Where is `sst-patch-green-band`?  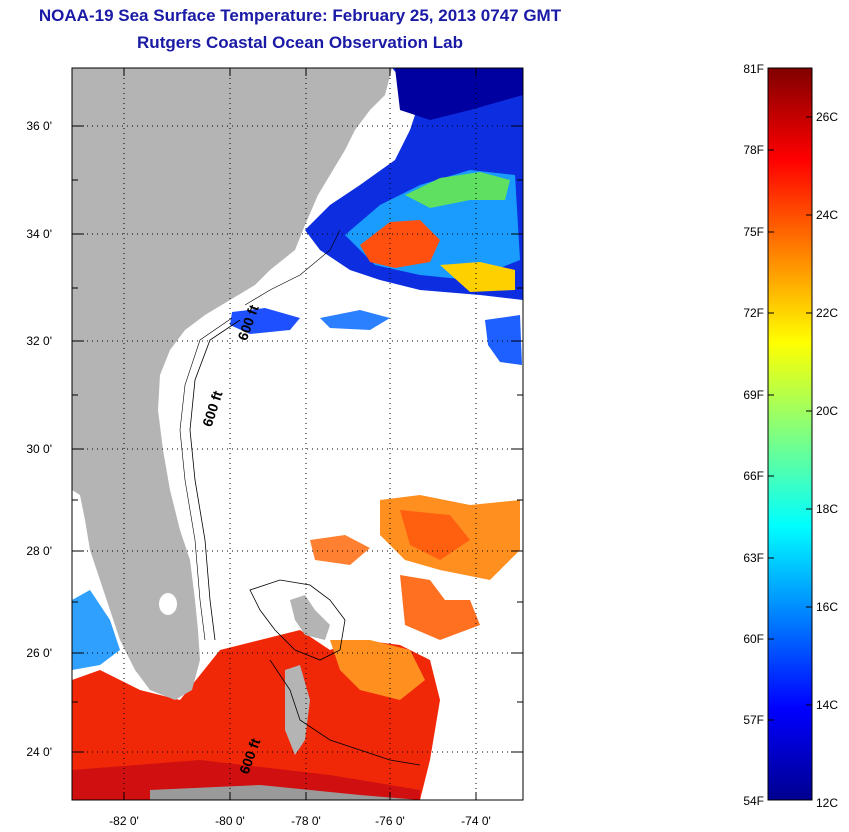 sst-patch-green-band is located at coordinates (457, 190).